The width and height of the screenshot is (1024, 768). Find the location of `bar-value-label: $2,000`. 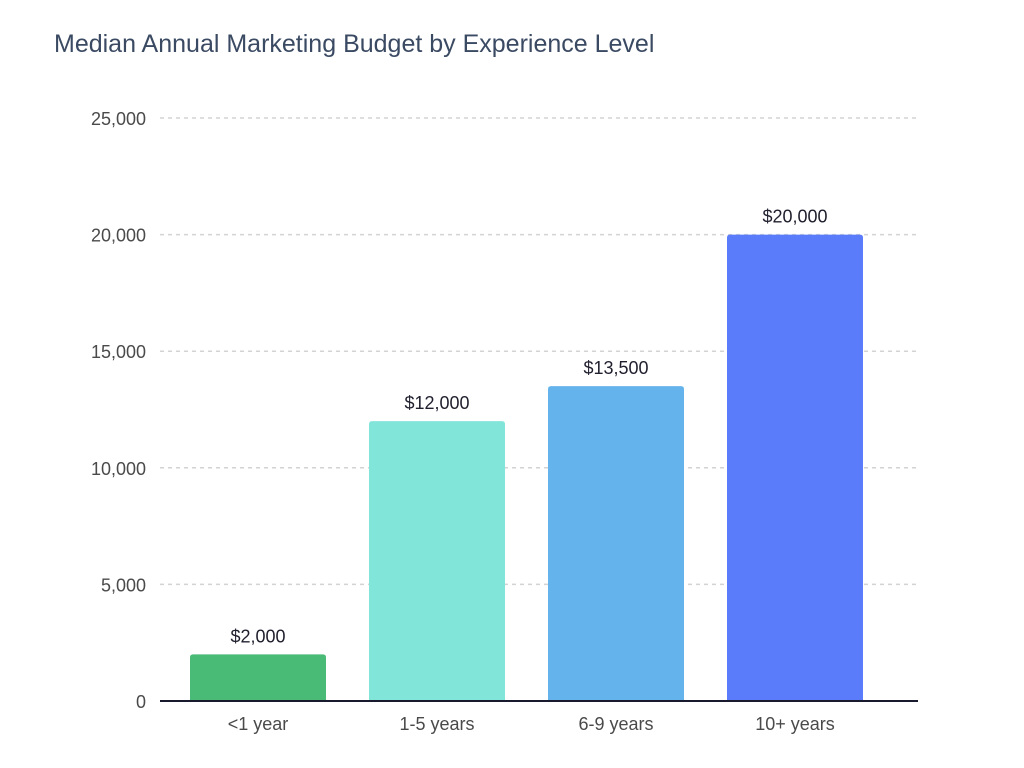

bar-value-label: $2,000 is located at coordinates (257, 636).